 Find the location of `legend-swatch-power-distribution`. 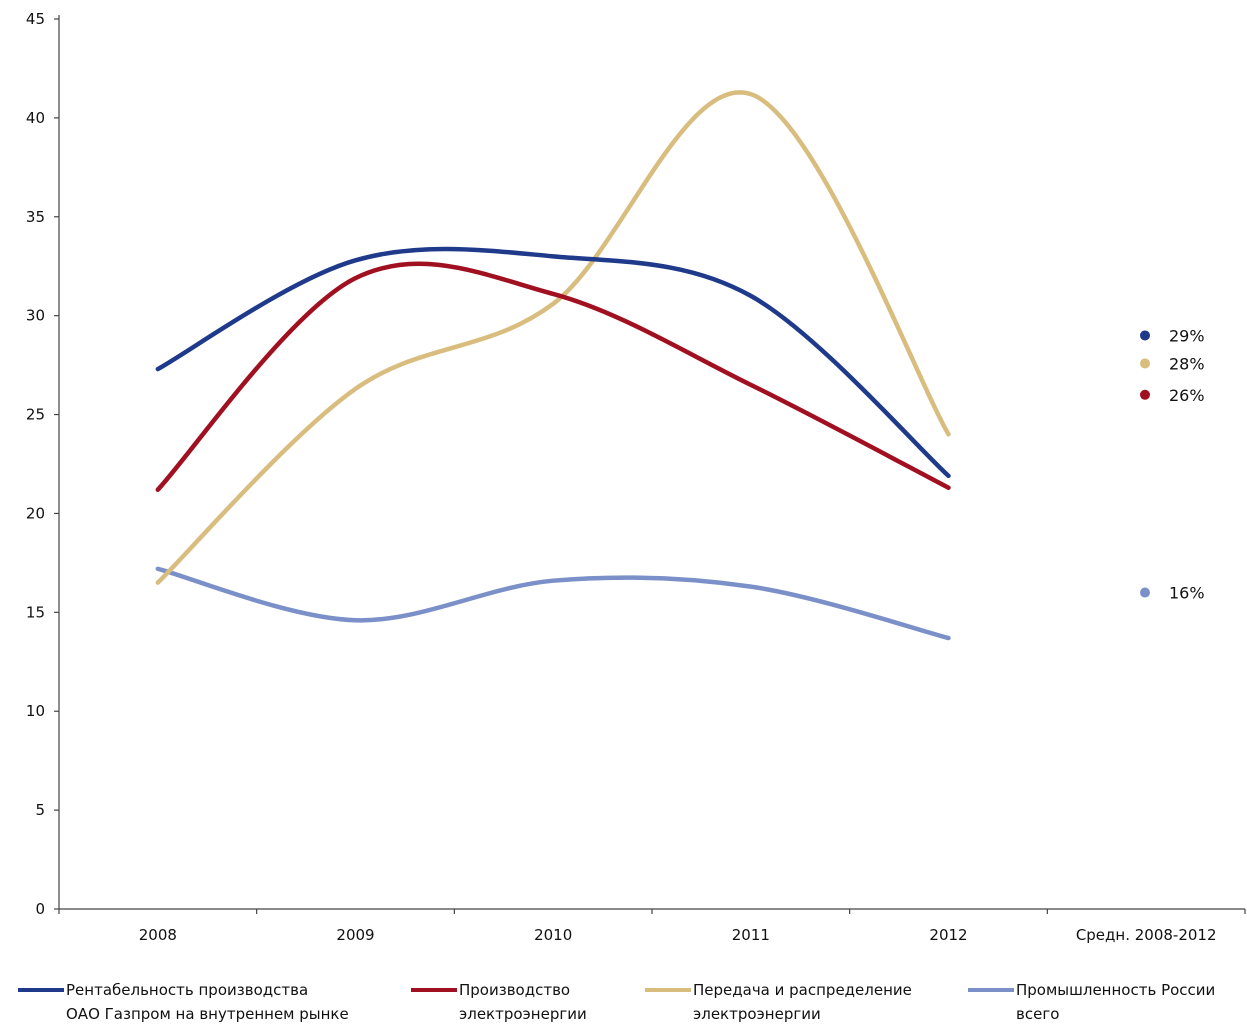

legend-swatch-power-distribution is located at coordinates (668, 990).